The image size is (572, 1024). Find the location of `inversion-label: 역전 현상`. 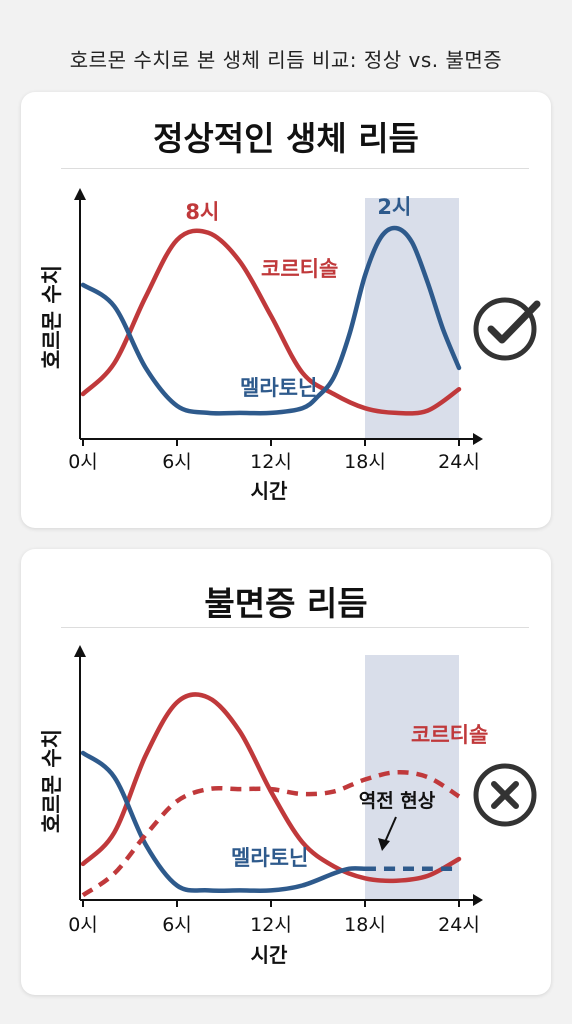

inversion-label: 역전 현상 is located at coordinates (397, 801).